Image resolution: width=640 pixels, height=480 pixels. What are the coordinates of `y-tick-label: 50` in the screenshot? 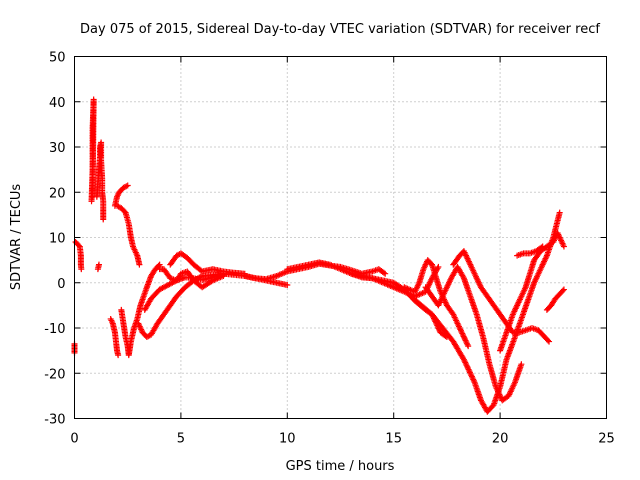 It's located at (57, 58).